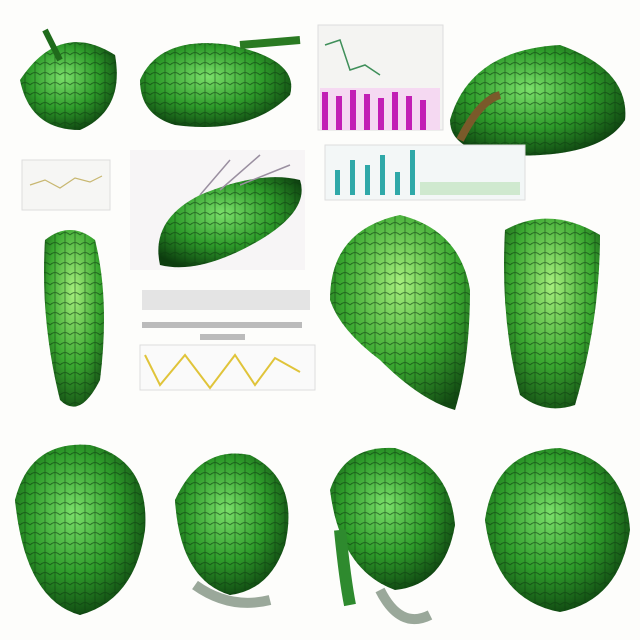 This screenshot has height=640, width=640. What do you see at coordinates (380, 77) in the screenshot?
I see `chart-panel-top` at bounding box center [380, 77].